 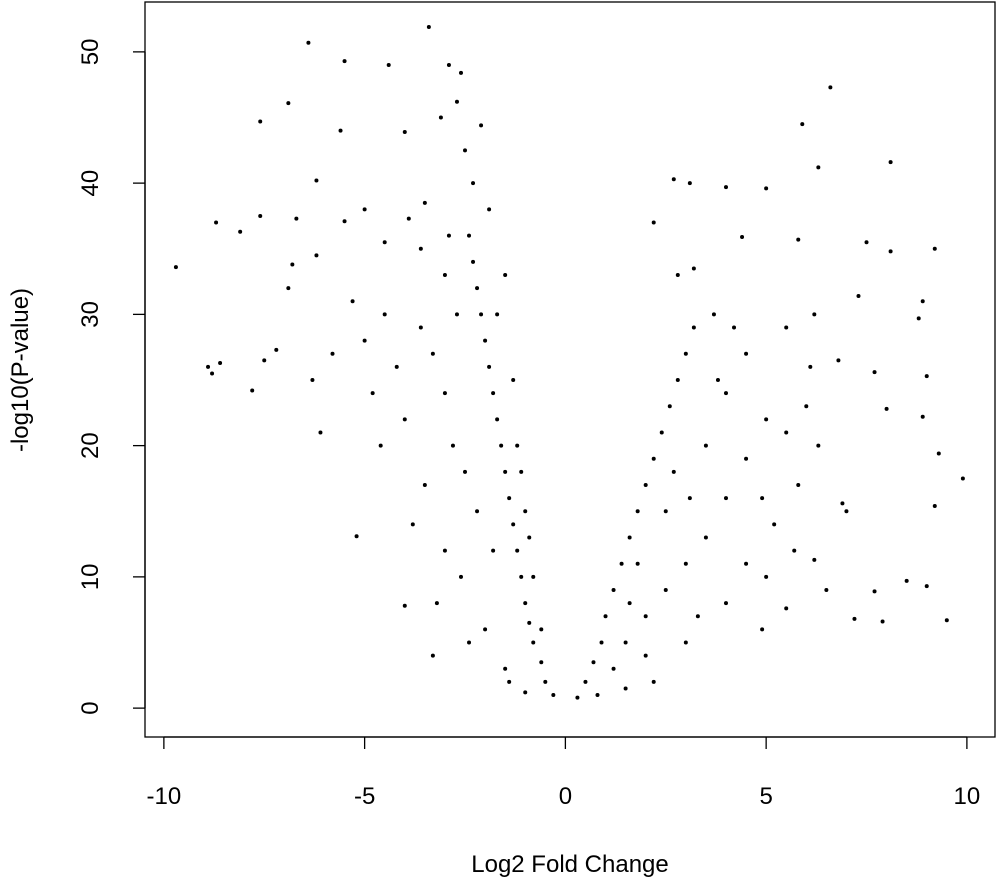 I want to click on x-axis-label: Log2 Fold Change, so click(x=569, y=864).